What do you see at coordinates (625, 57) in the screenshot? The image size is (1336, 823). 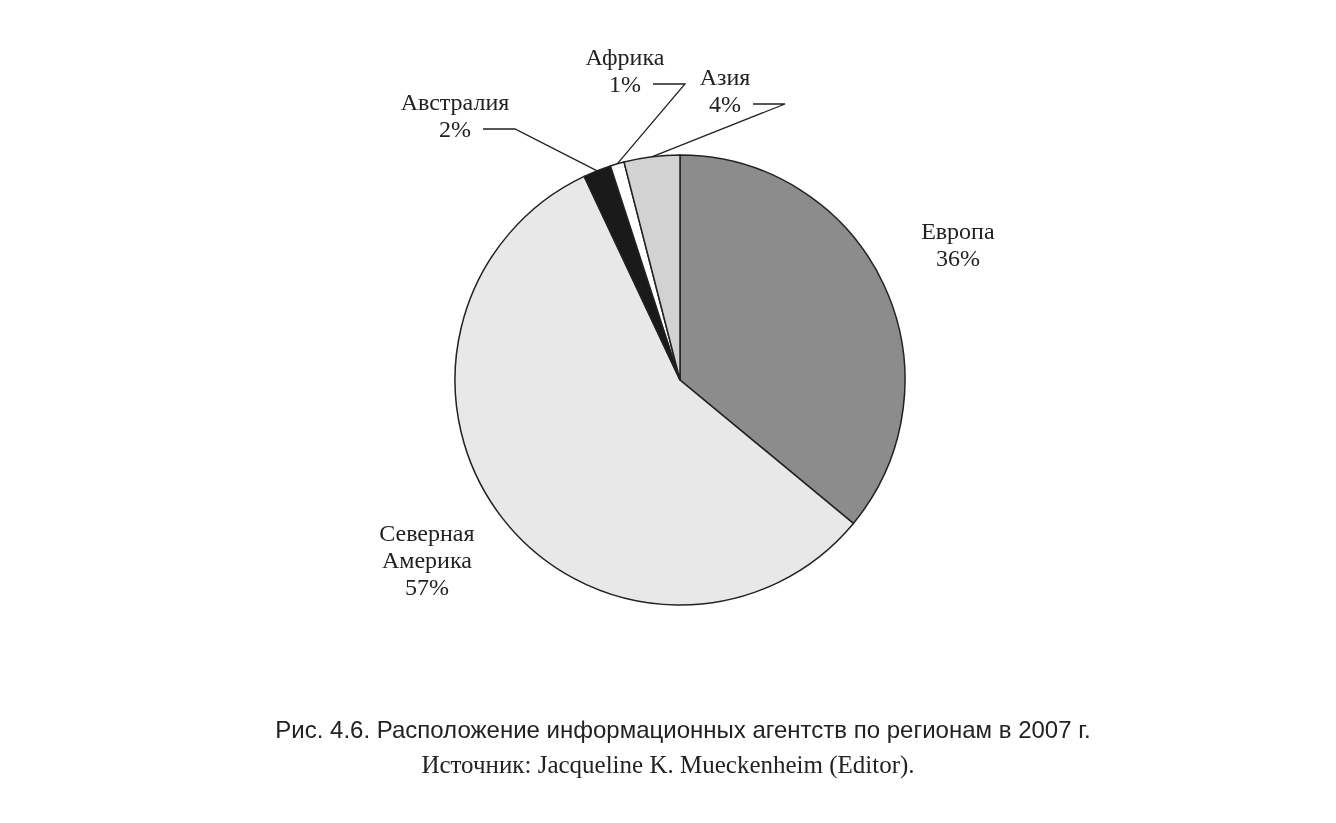 I see `slice-label: Африка` at bounding box center [625, 57].